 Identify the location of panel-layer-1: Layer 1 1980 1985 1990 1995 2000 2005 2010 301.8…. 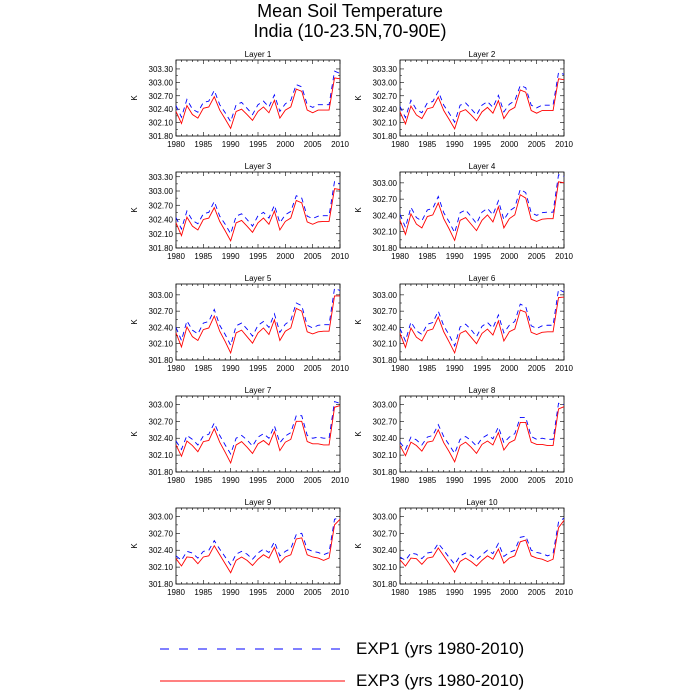
(239, 99).